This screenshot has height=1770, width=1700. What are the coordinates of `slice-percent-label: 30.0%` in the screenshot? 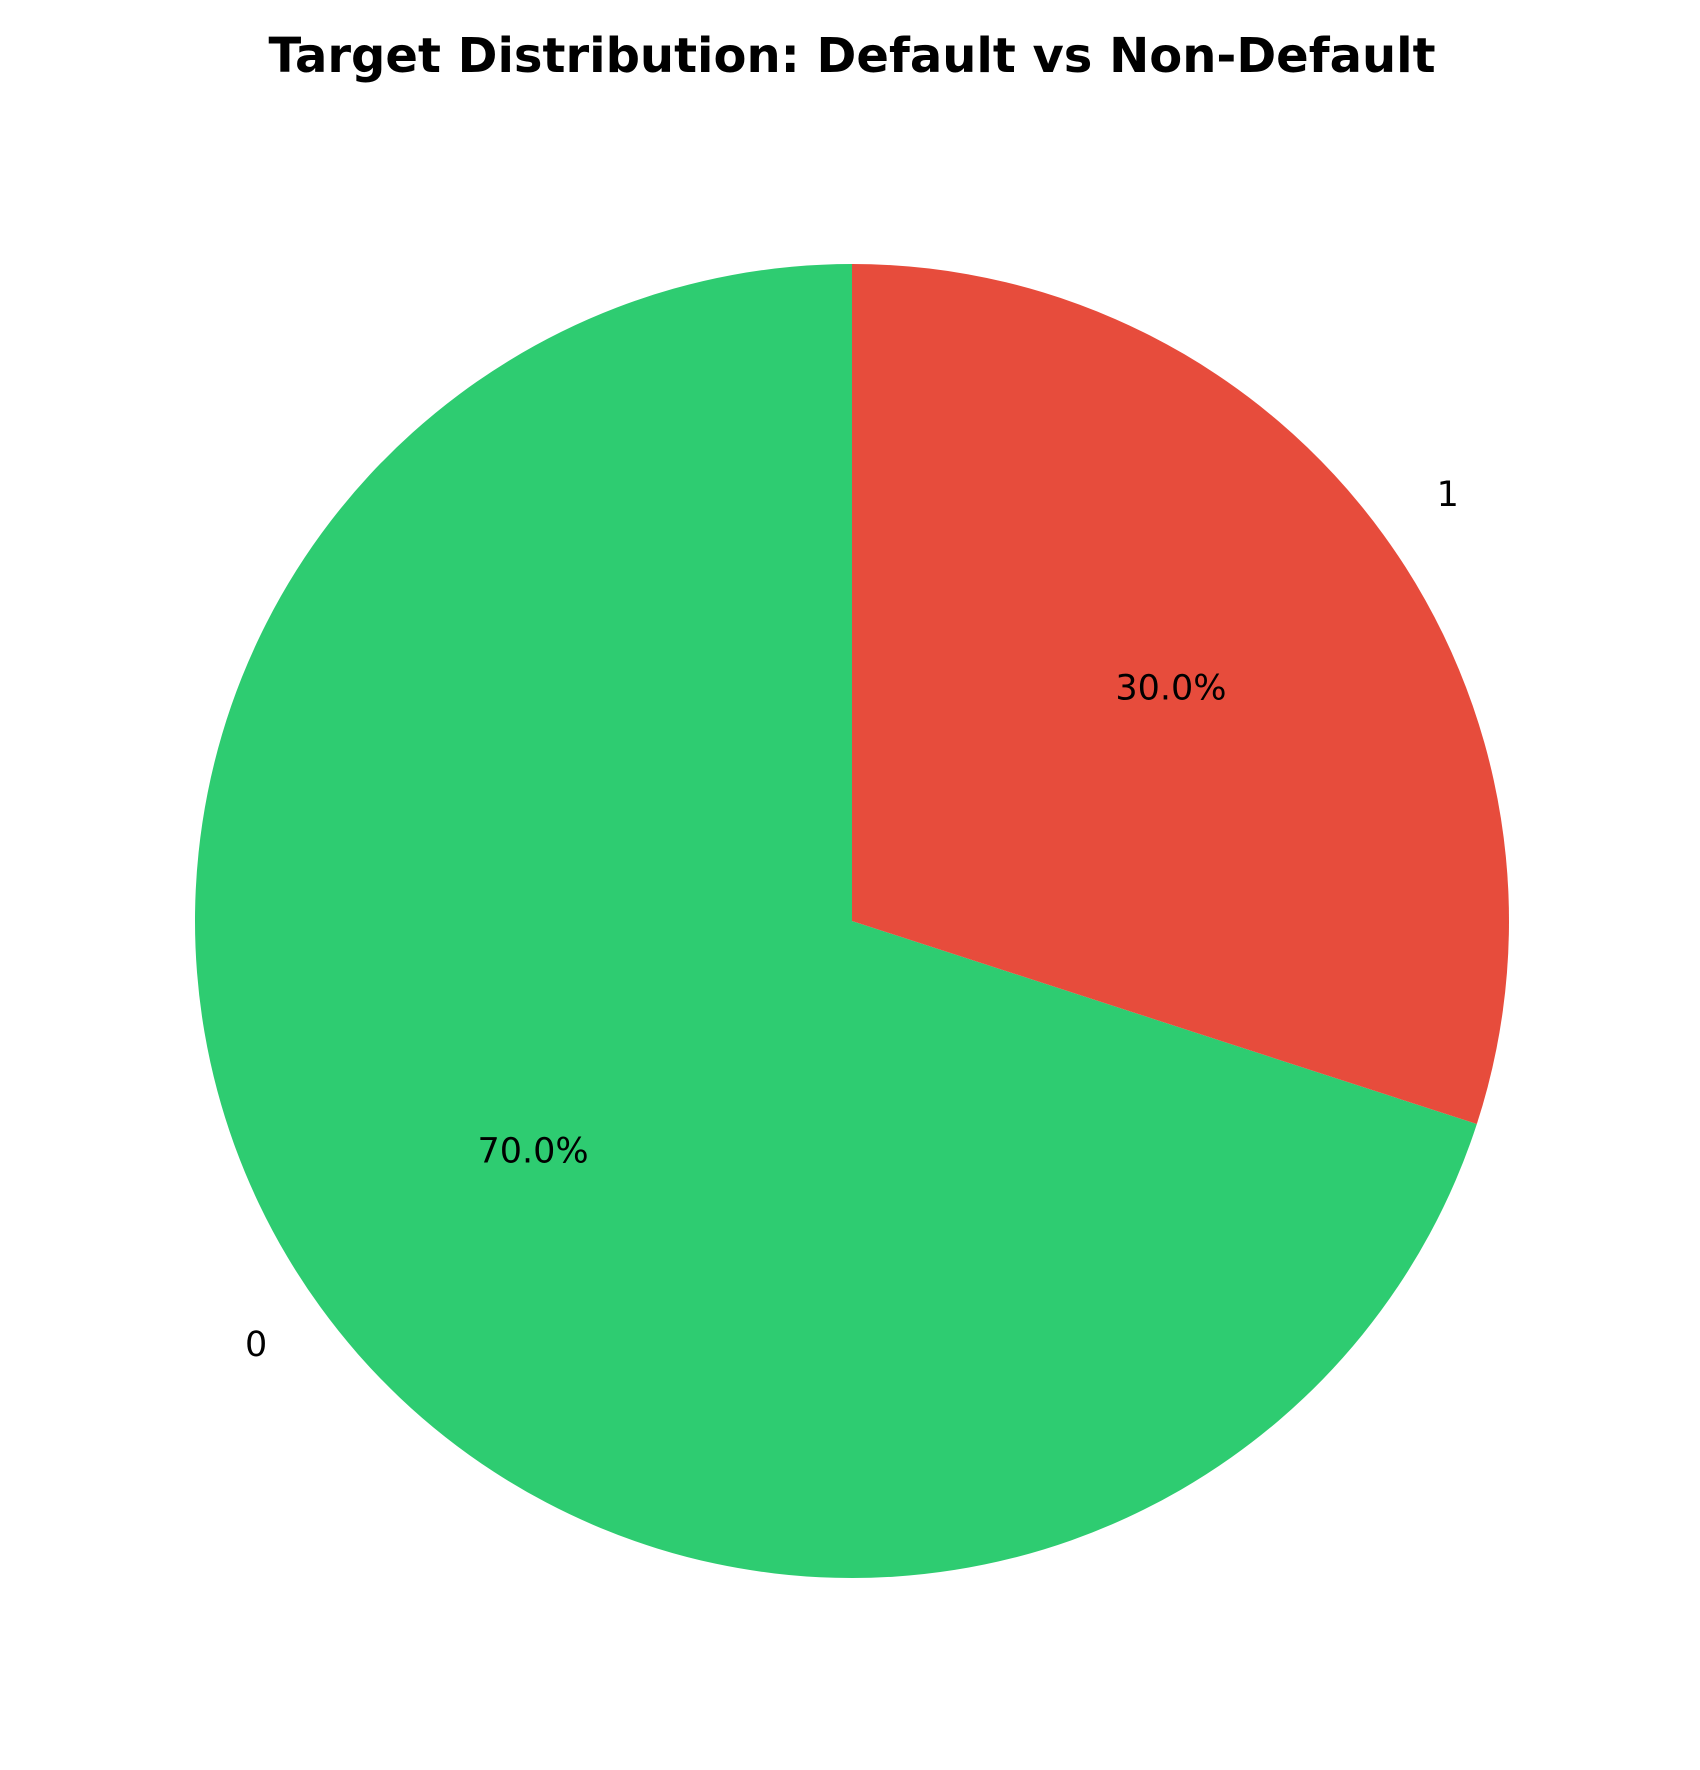 It's located at (1170, 688).